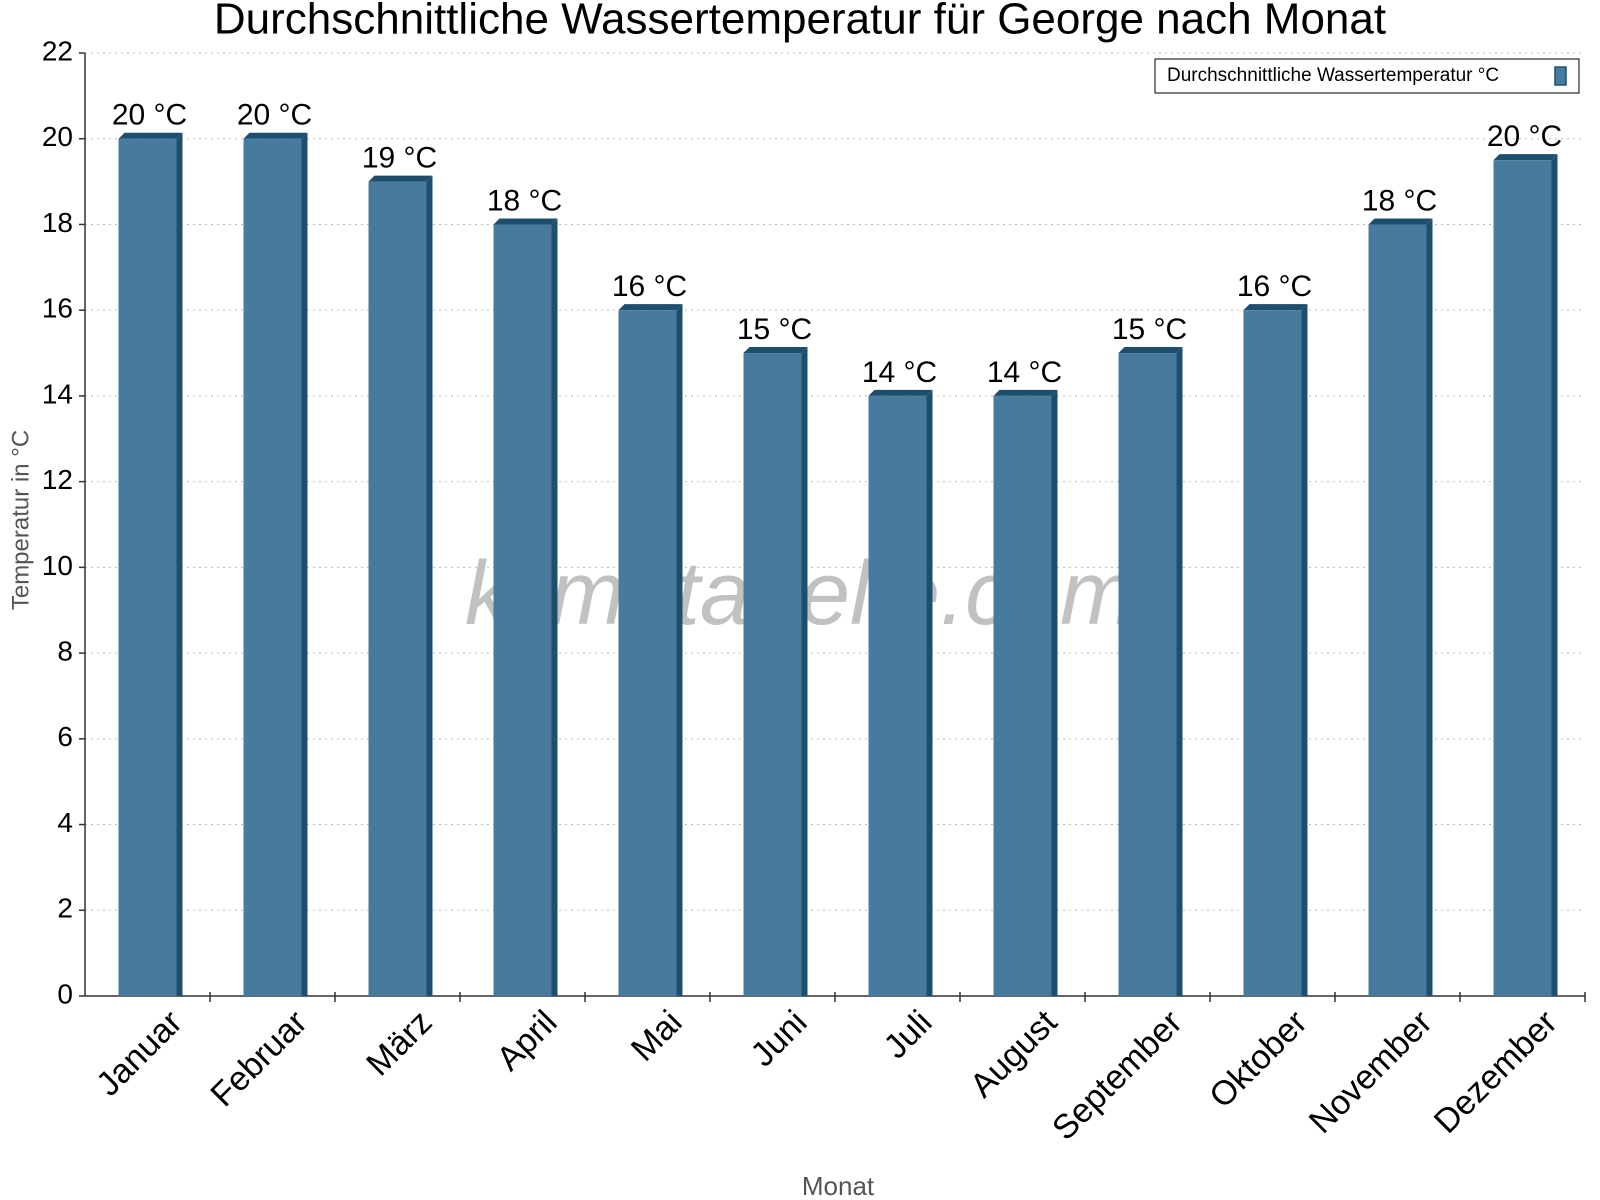 The image size is (1600, 1200). I want to click on legend-box, so click(1367, 76).